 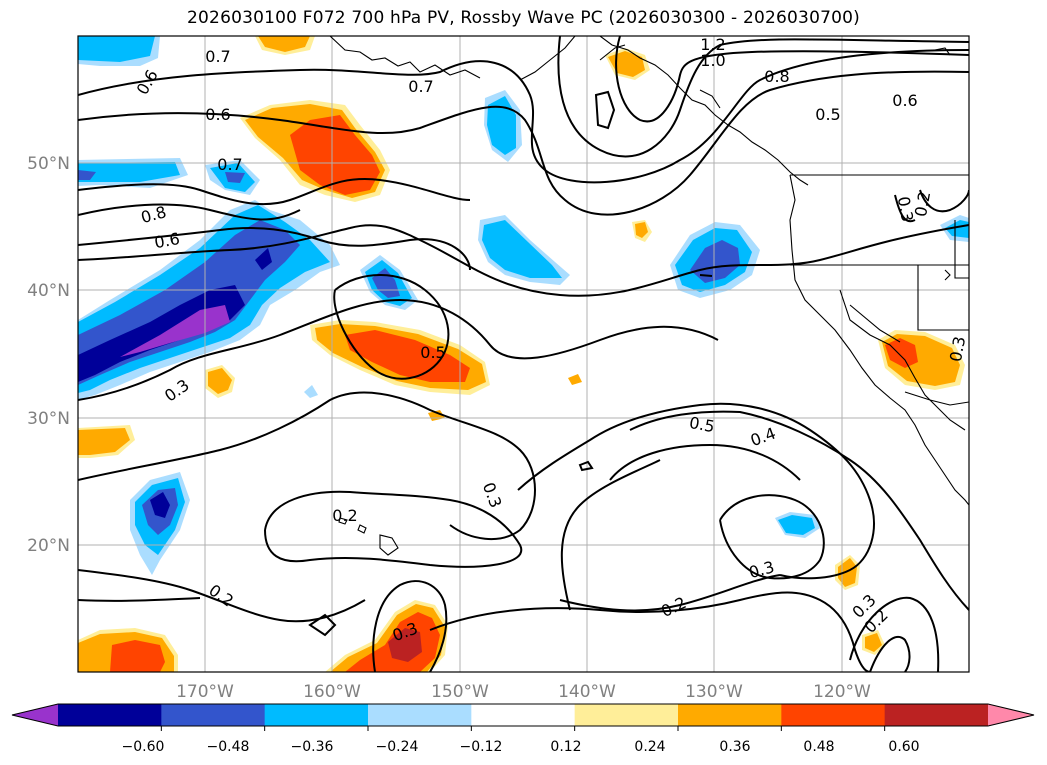 I want to click on colorbar-tick-label: −0.24, so click(x=397, y=747).